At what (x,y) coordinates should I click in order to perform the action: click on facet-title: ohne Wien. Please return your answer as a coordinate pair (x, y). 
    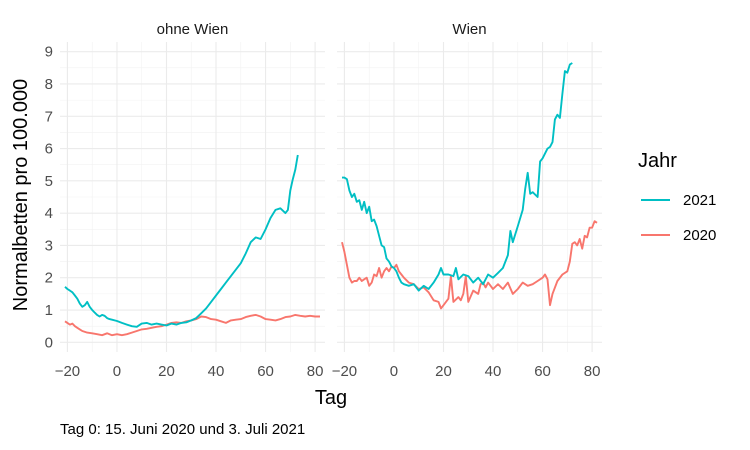
    Looking at the image, I should click on (193, 29).